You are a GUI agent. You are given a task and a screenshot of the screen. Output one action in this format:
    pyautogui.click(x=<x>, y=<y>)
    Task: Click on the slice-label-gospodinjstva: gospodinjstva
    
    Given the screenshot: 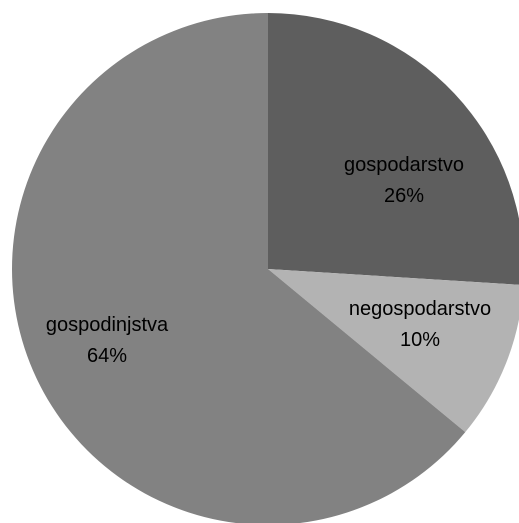 What is the action you would take?
    pyautogui.click(x=107, y=325)
    